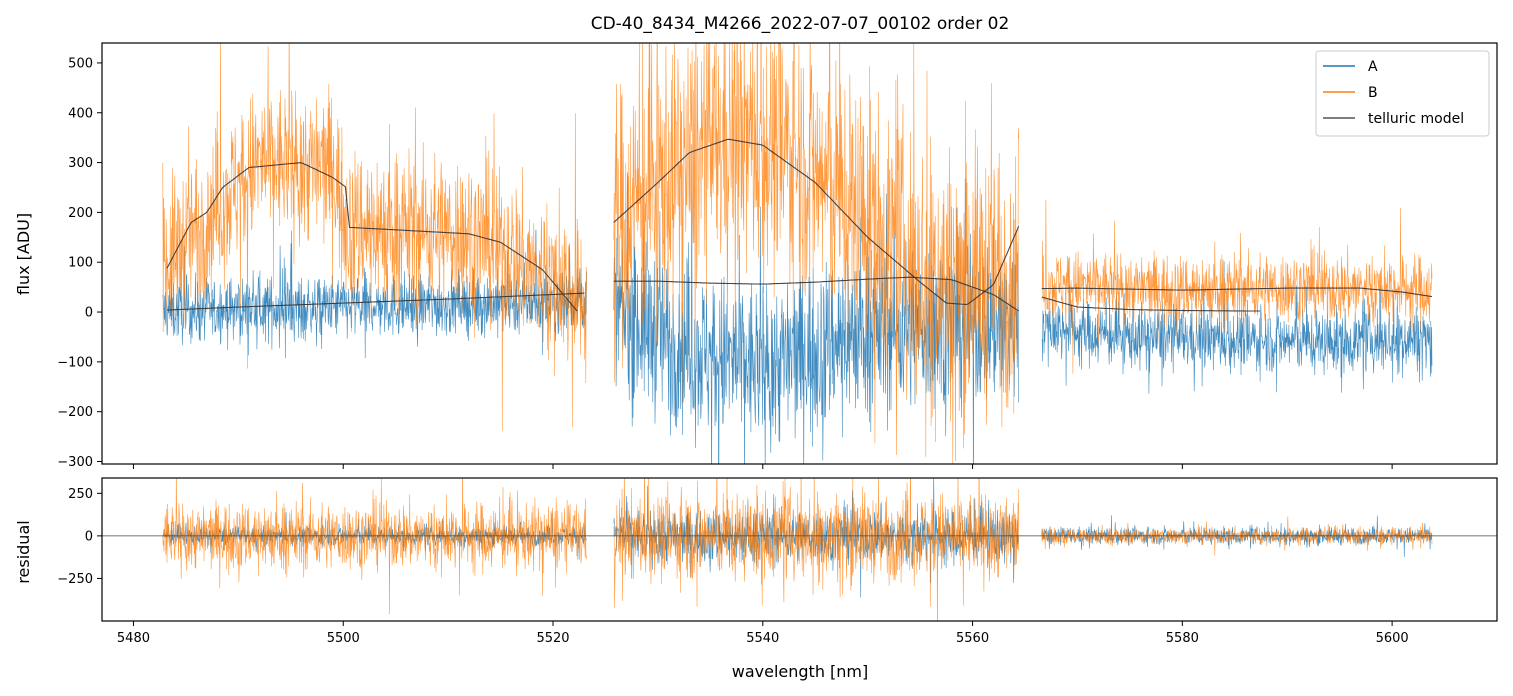  Describe the element at coordinates (1237, 325) in the screenshot. I see `series-a-line-seg3` at that location.